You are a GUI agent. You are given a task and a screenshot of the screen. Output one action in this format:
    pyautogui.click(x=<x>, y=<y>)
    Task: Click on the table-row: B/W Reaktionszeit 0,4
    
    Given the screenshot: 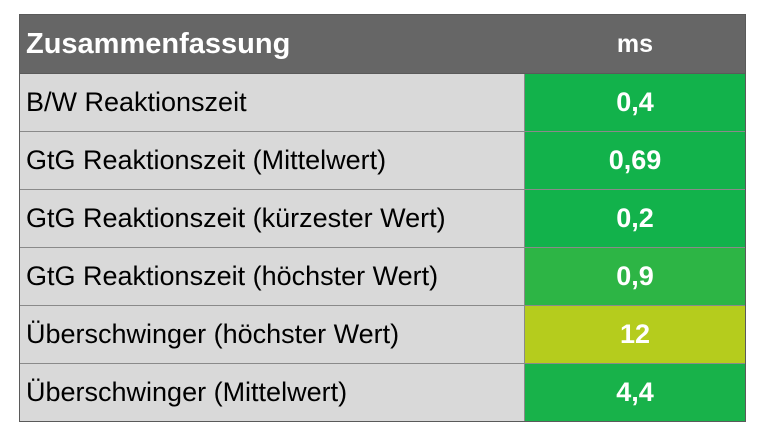 What is the action you would take?
    pyautogui.click(x=382, y=102)
    